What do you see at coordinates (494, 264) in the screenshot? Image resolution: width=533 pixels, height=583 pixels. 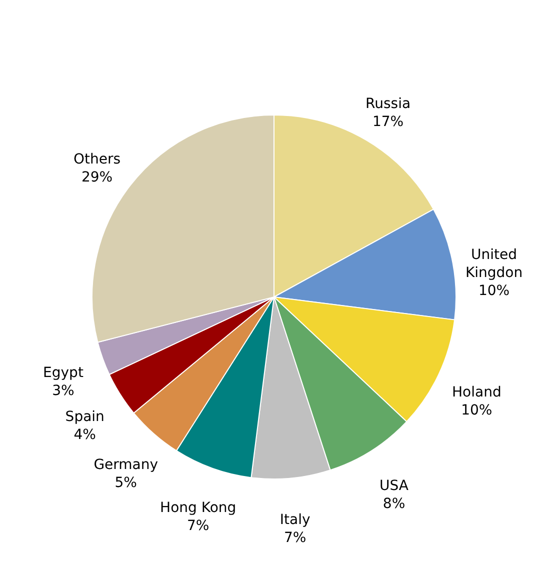 I see `slice-label: United Kingdon` at bounding box center [494, 264].